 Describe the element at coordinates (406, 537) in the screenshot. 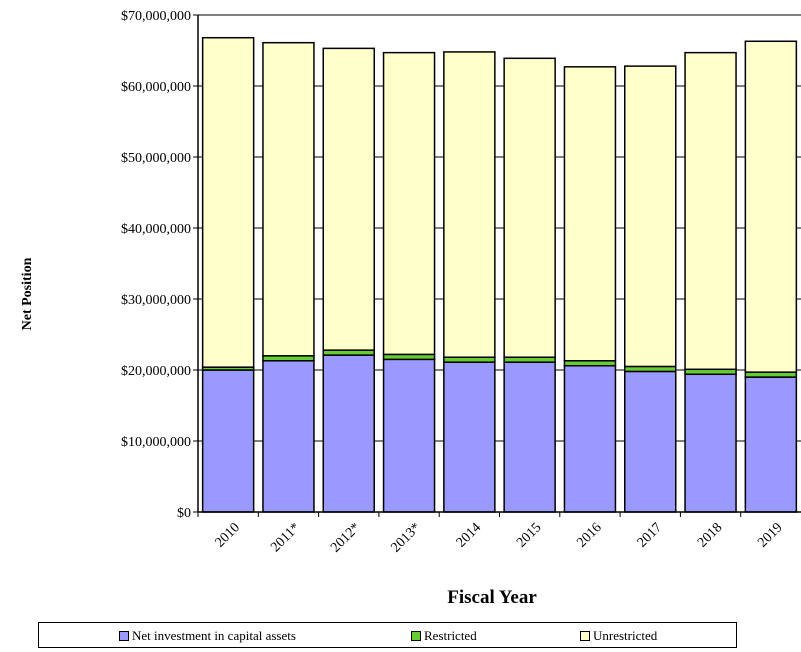

I see `x-tick-label: 2013*` at that location.